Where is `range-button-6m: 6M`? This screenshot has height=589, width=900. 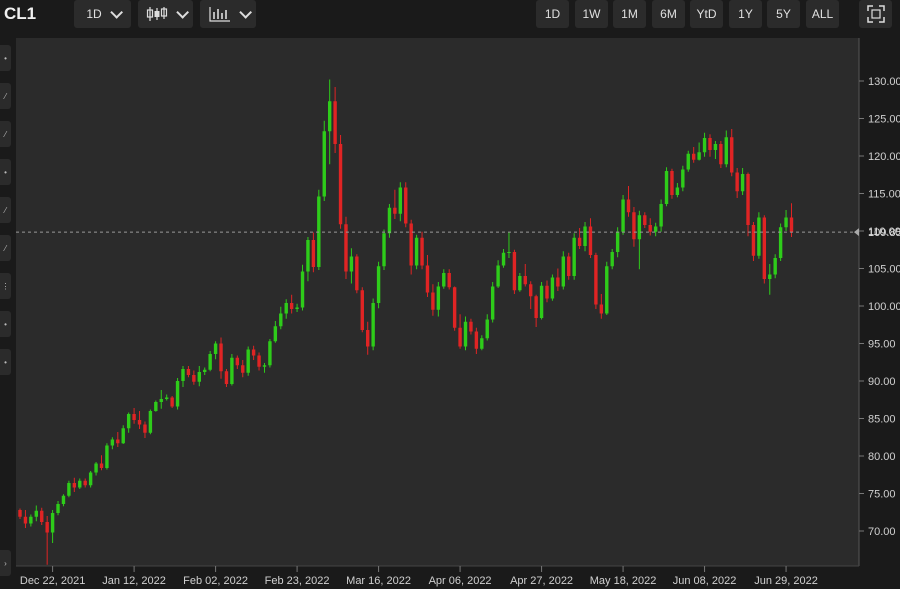 range-button-6m: 6M is located at coordinates (668, 14).